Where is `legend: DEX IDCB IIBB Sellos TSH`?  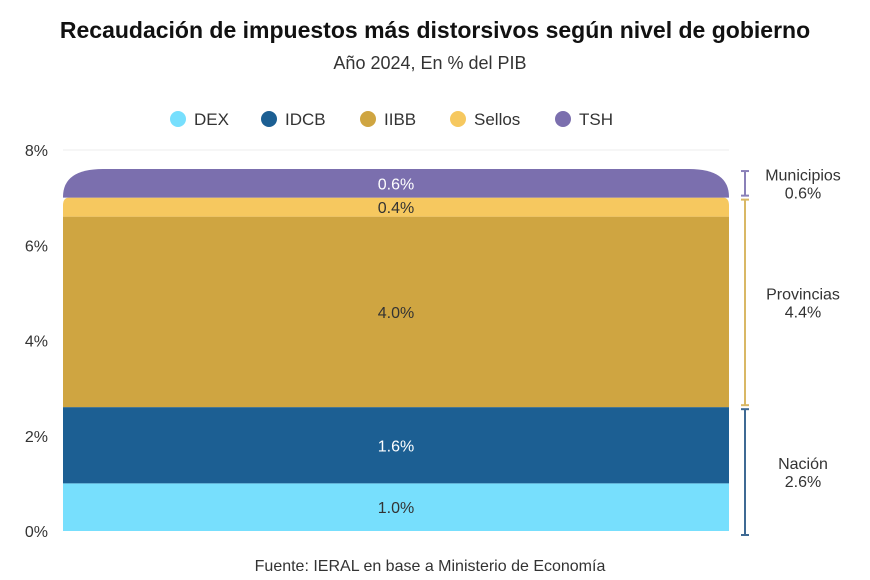 legend: DEX IDCB IIBB Sellos TSH is located at coordinates (391, 119).